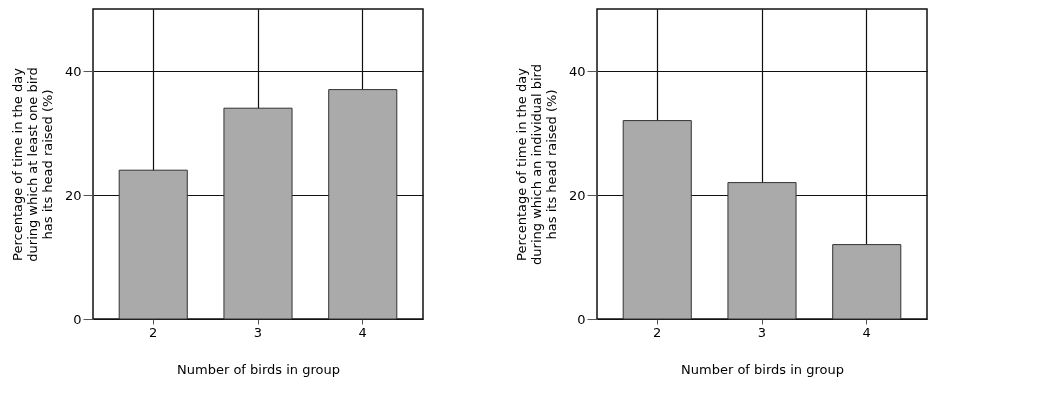 The width and height of the screenshot is (1060, 403). I want to click on y-axis-title: Percentage of time in the day during which an individual bird has its head raised (%), so click(536, 164).